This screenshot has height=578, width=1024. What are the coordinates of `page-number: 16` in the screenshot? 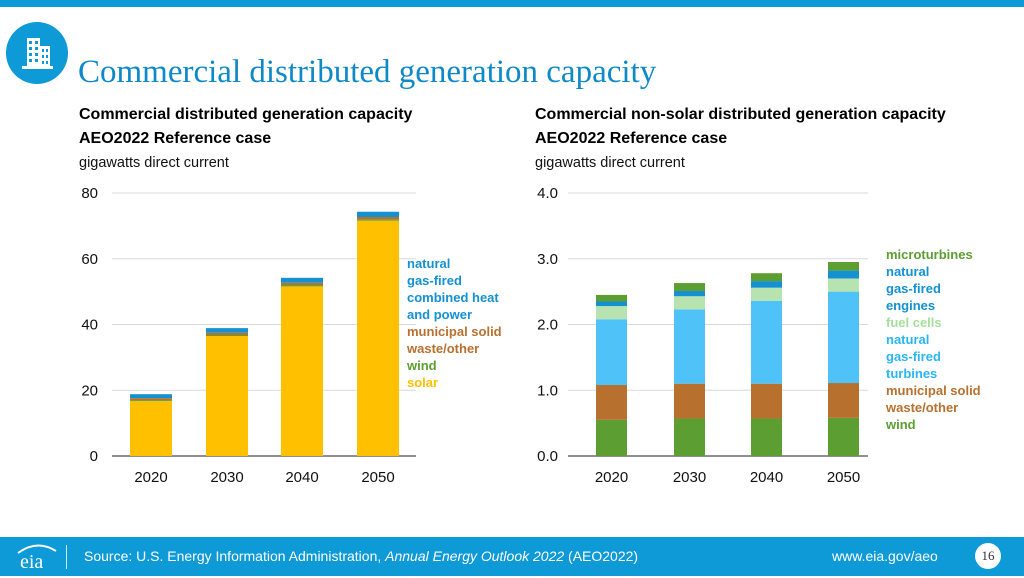 It's located at (988, 556).